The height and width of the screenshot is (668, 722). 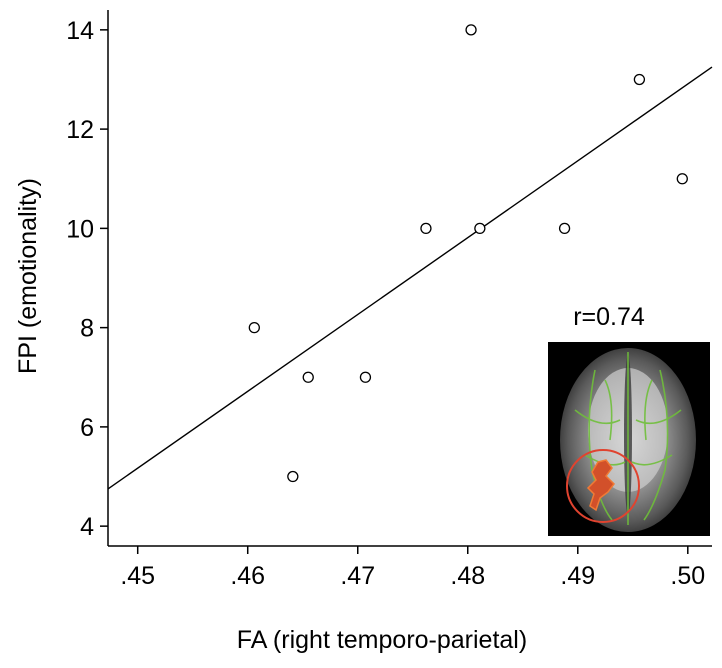 I want to click on y-tick-label: 6, so click(x=87, y=428).